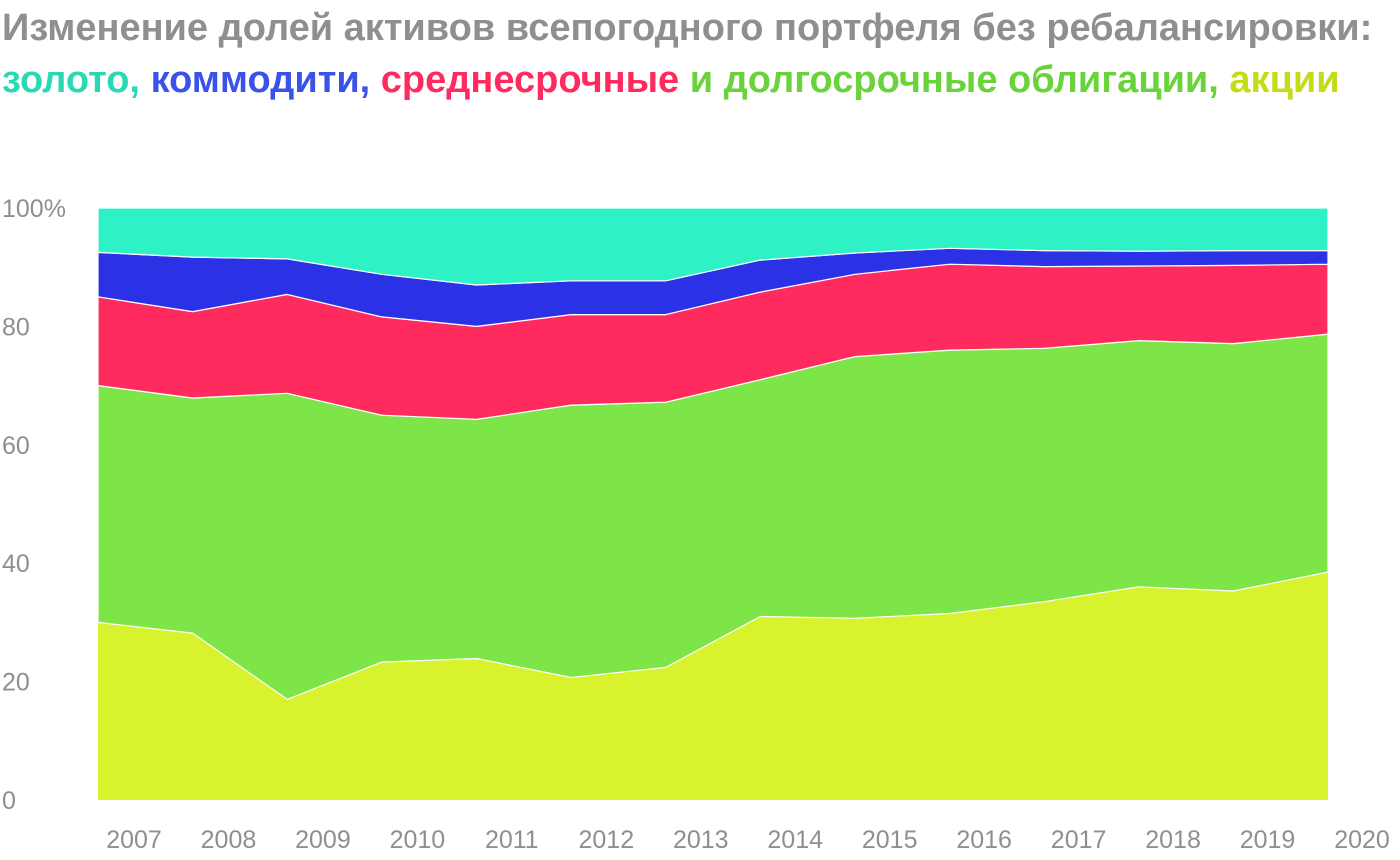  What do you see at coordinates (530, 80) in the screenshot?
I see `title-mid-bonds-text: среднесрочные` at bounding box center [530, 80].